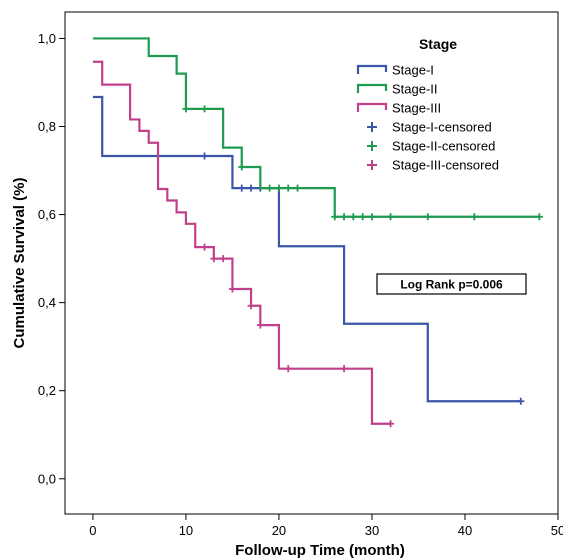  Describe the element at coordinates (47, 478) in the screenshot. I see `y-tick-label: 0,0` at that location.